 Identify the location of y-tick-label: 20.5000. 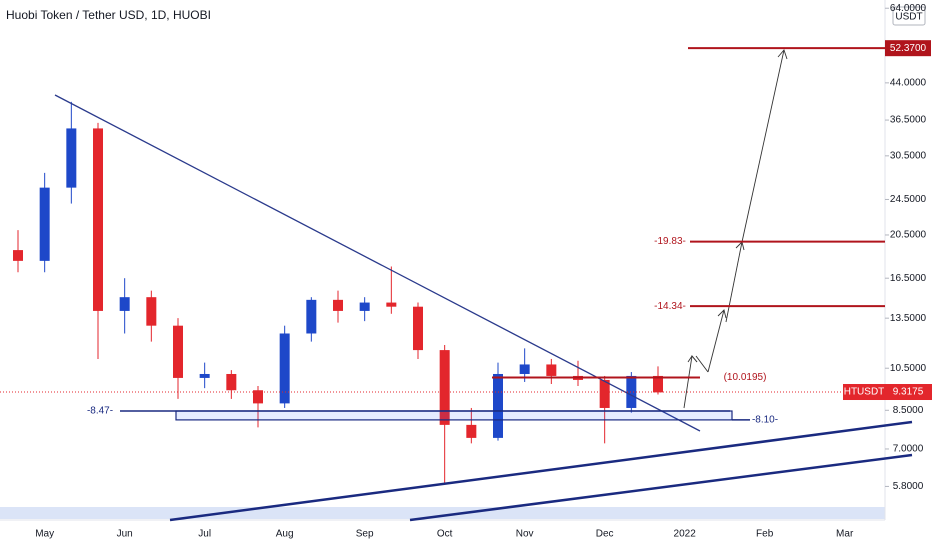
(908, 235).